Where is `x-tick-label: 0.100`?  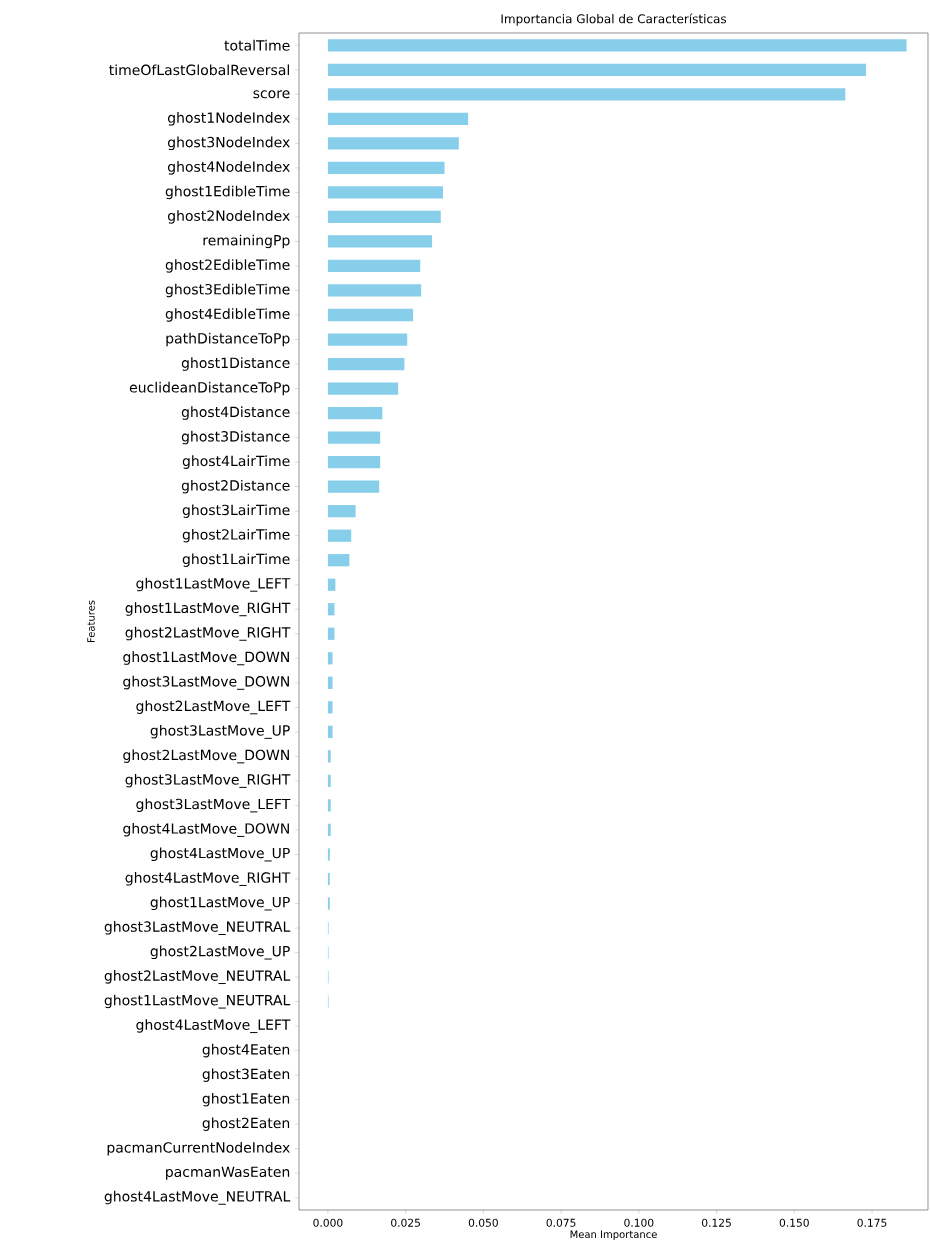
x-tick-label: 0.100 is located at coordinates (639, 1222).